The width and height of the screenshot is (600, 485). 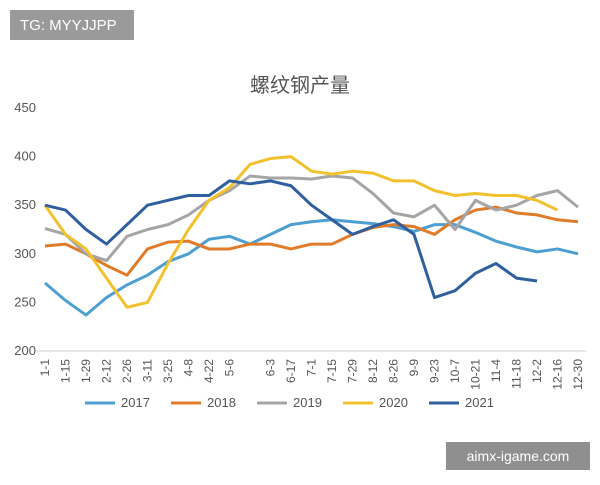 I want to click on x-tick-label: 12-2, so click(x=537, y=371).